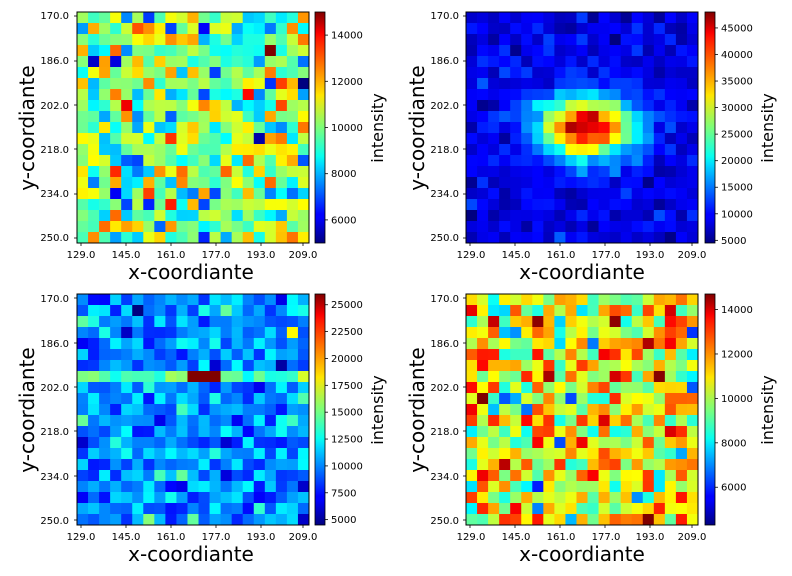  What do you see at coordinates (347, 359) in the screenshot?
I see `colorbar-tick-label: 20000` at bounding box center [347, 359].